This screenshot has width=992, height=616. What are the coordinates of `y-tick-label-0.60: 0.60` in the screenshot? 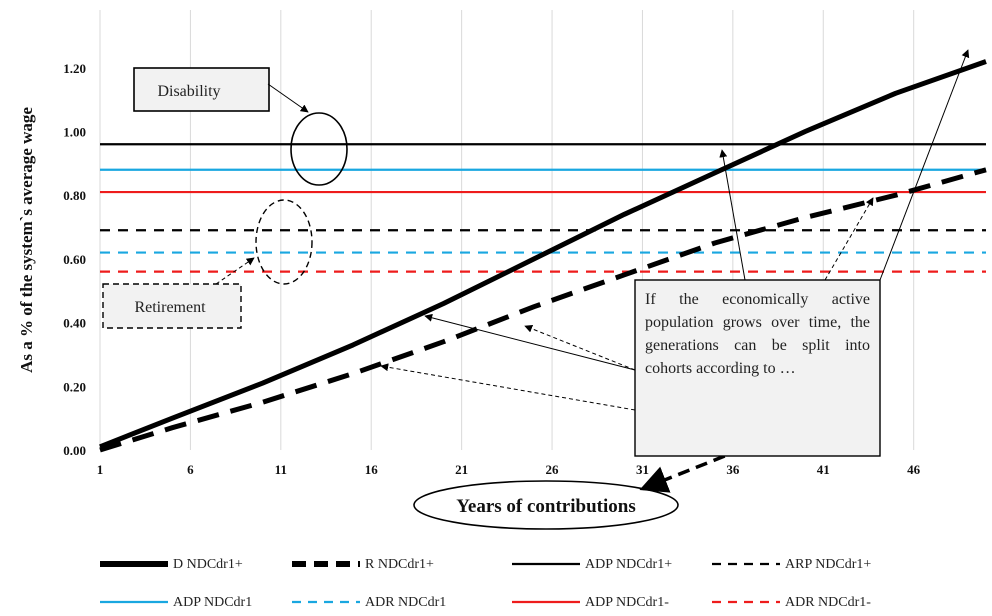 It's located at (74, 259).